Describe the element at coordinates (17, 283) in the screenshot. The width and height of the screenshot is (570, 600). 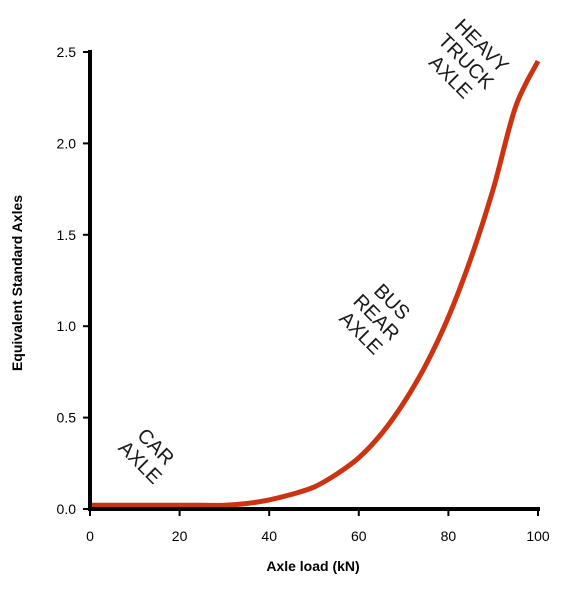
I see `y-axis-title: Equivalent Standard Axles` at that location.